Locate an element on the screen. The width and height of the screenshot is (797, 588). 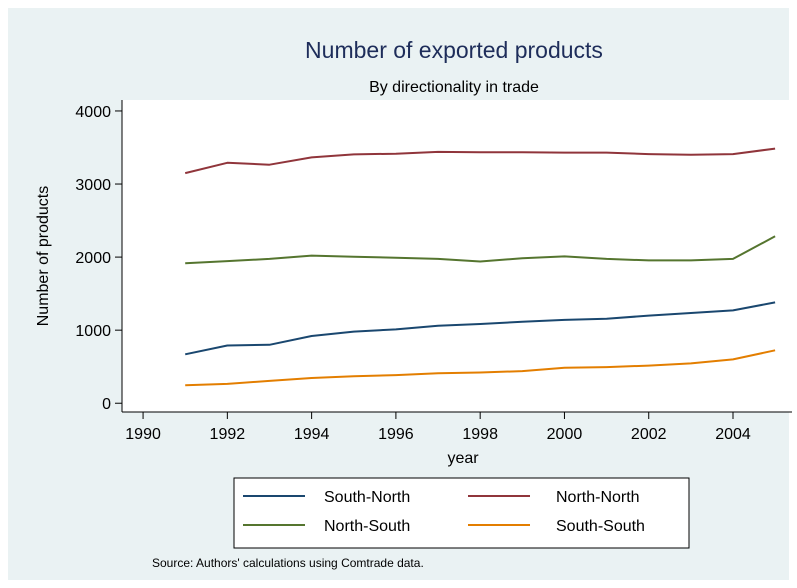
legend-label-north-south: North-South is located at coordinates (367, 526).